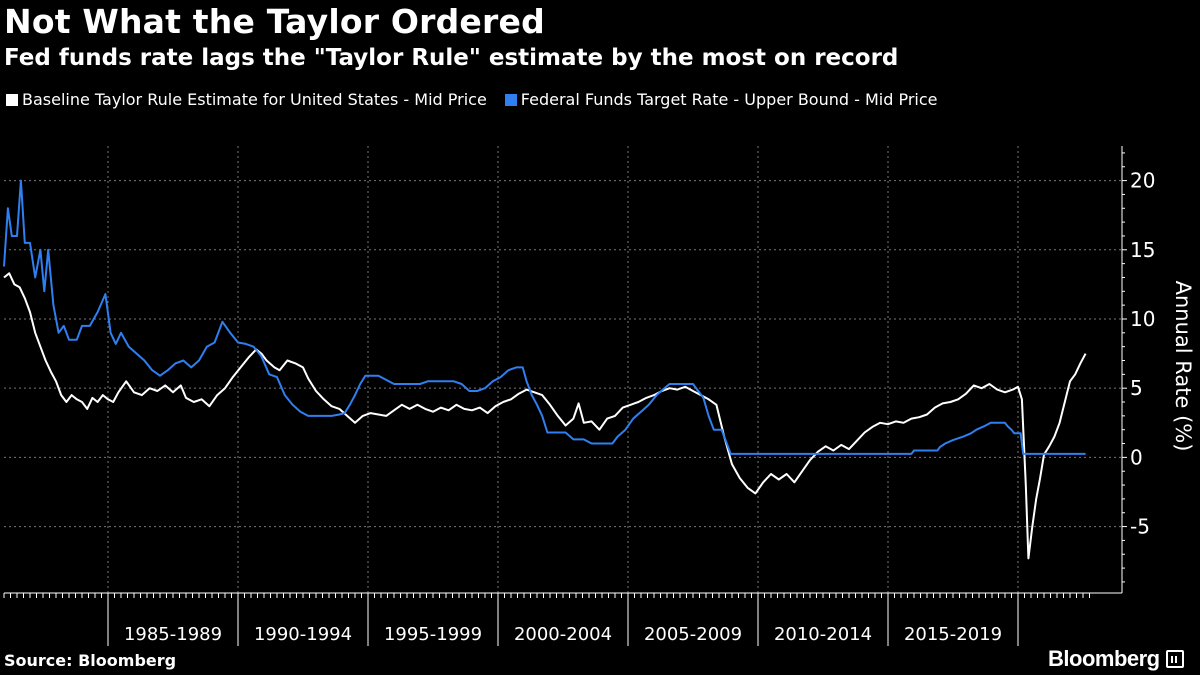 The image size is (1200, 675). Describe the element at coordinates (90, 660) in the screenshot. I see `source-note: Source: Bloomberg` at that location.